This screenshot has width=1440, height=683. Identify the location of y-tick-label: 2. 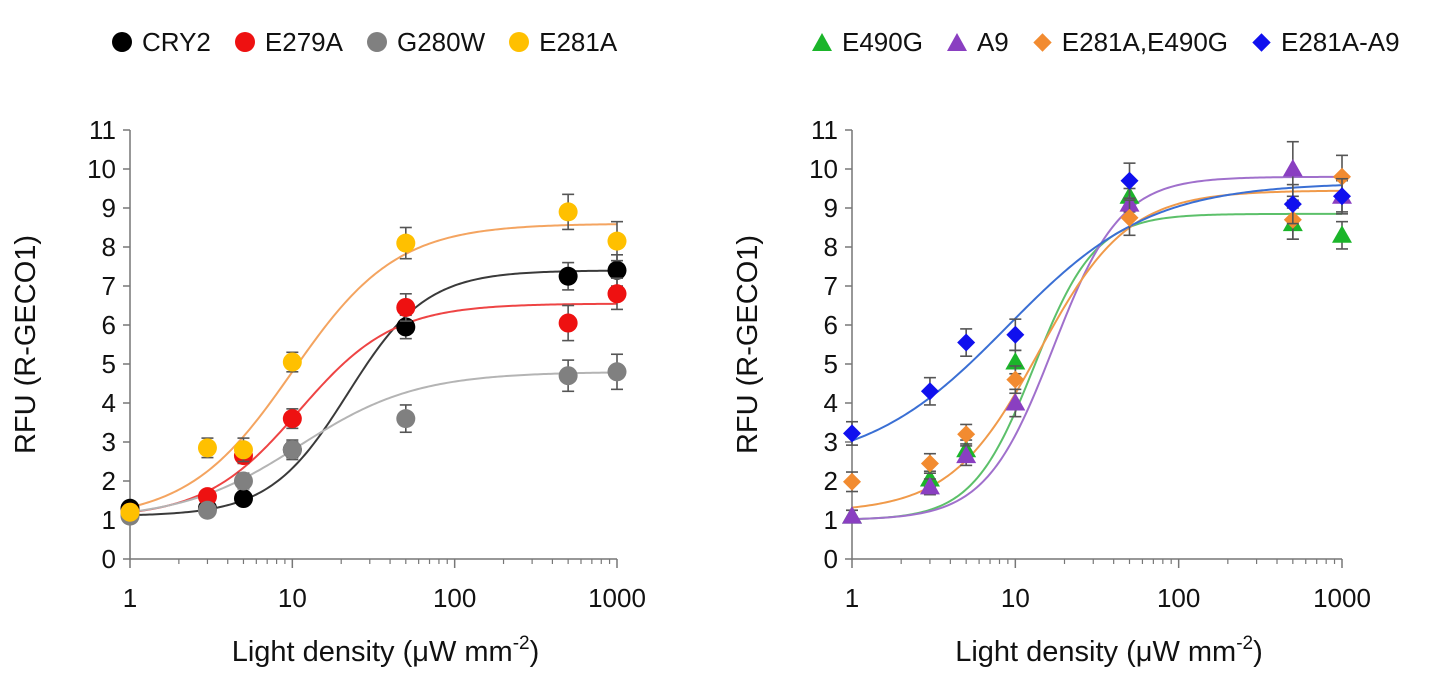
(109, 481).